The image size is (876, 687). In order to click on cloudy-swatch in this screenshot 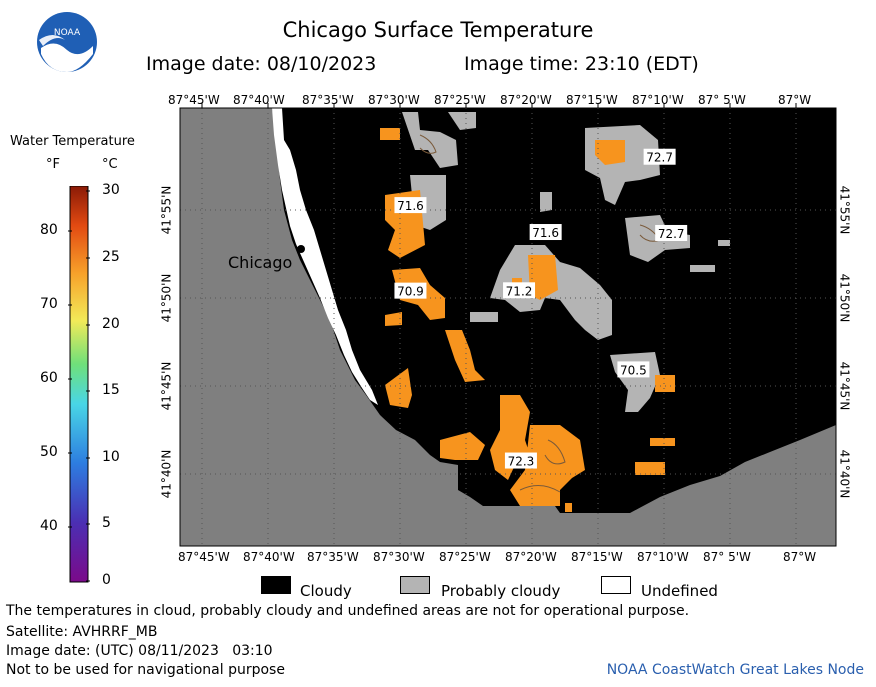, I will do `click(276, 585)`.